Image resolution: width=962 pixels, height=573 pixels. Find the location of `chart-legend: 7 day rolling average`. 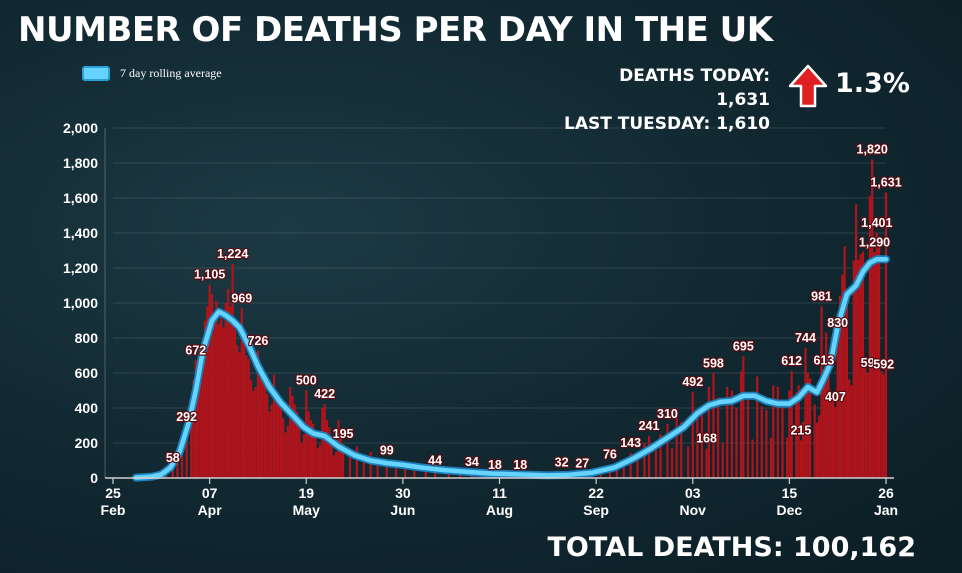

chart-legend: 7 day rolling average is located at coordinates (152, 73).